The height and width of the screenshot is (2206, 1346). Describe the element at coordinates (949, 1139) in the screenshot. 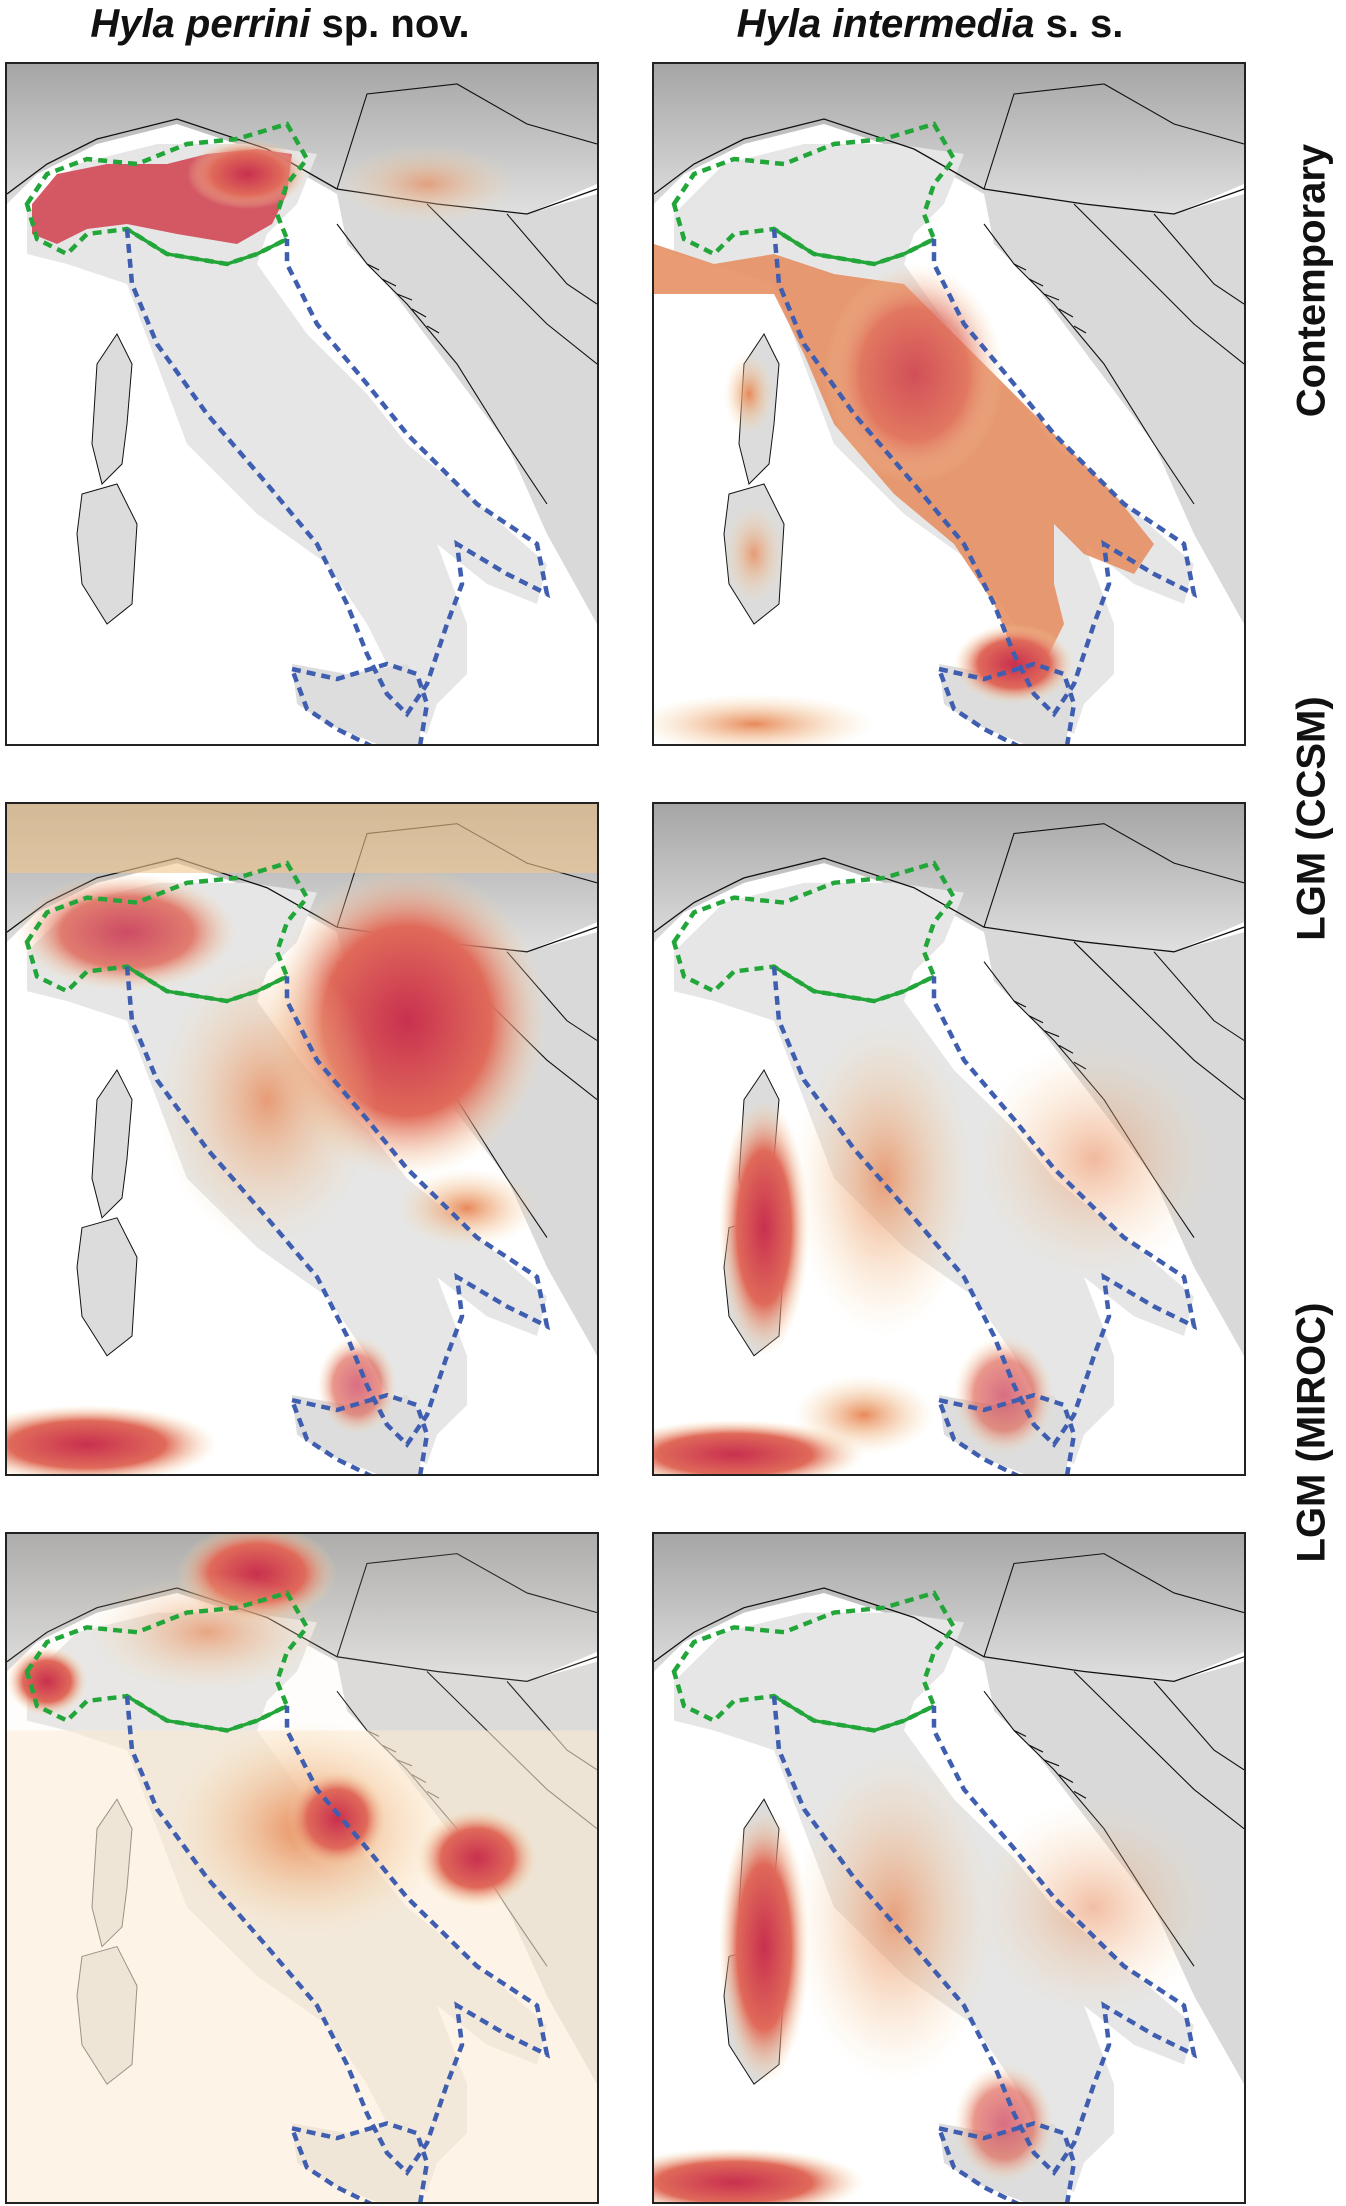

I see `map-intermedia-lgm-ccsm` at that location.